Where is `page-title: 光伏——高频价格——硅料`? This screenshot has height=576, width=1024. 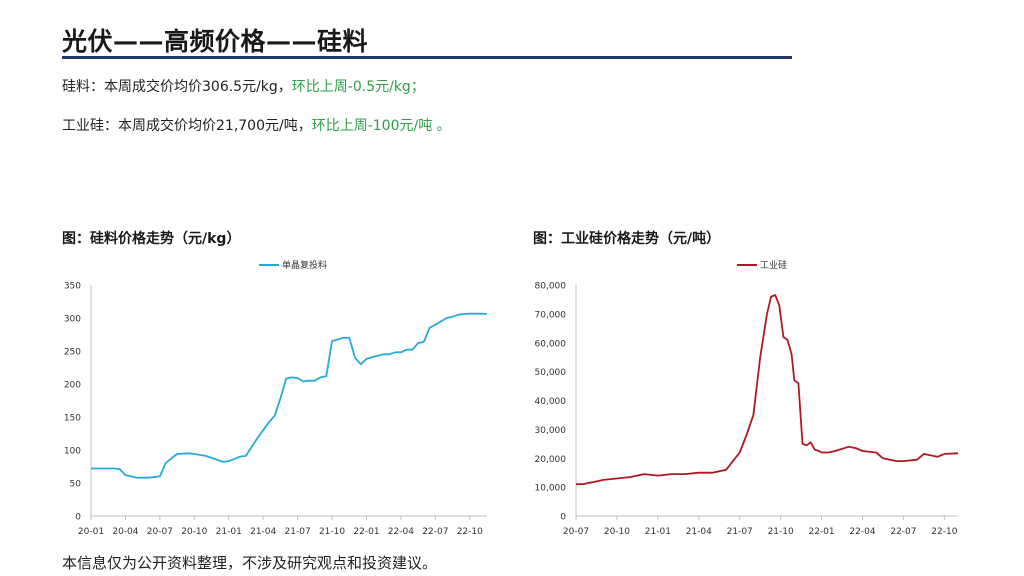
page-title: 光伏——高频价格——硅料 is located at coordinates (215, 41).